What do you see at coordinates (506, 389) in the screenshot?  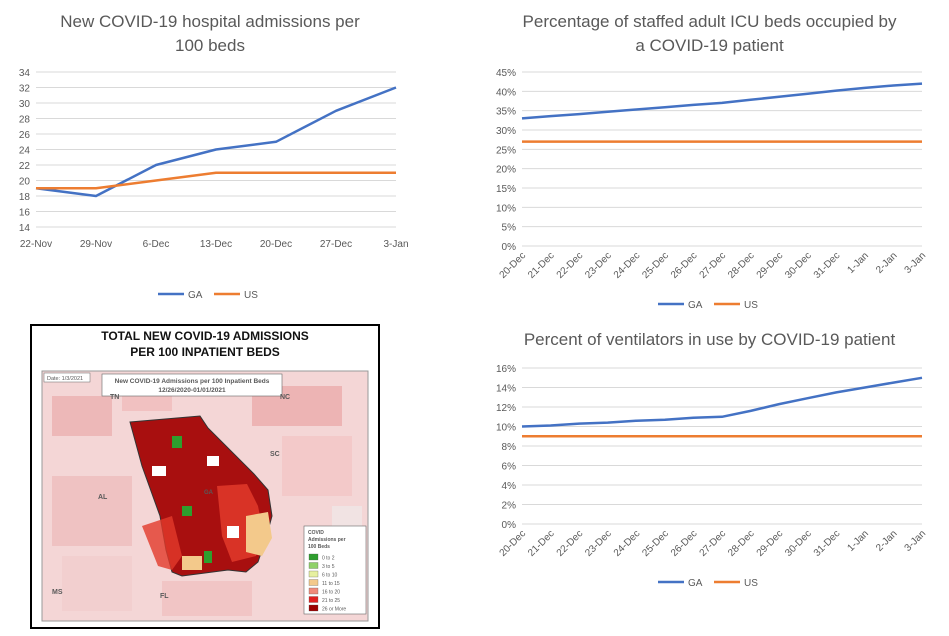 I see `y-tick-label: 14%` at bounding box center [506, 389].